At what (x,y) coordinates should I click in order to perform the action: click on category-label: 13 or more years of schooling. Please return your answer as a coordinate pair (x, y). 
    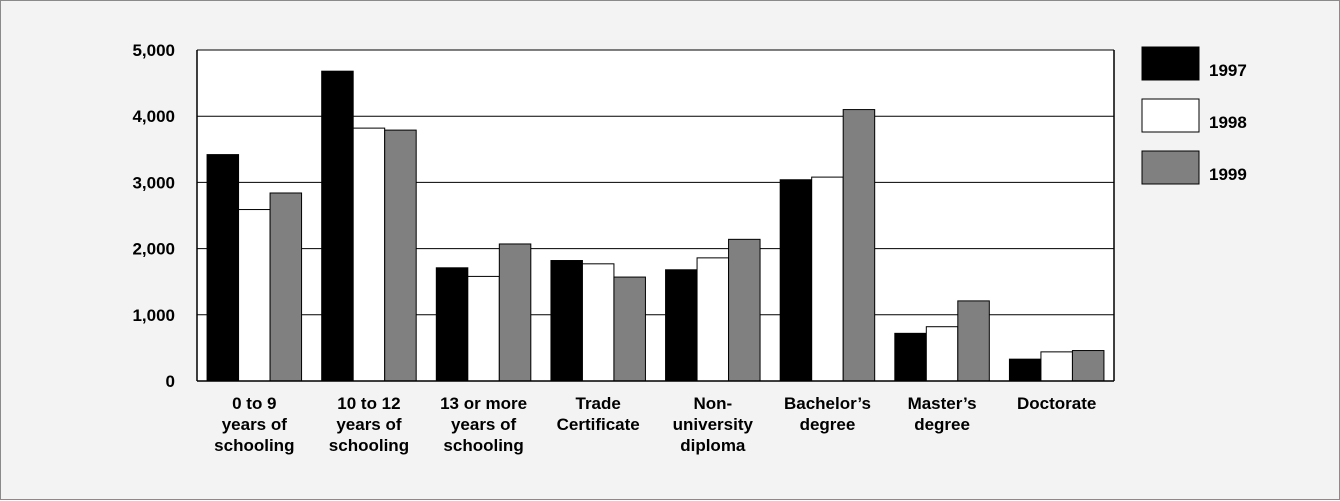
    Looking at the image, I should click on (483, 424).